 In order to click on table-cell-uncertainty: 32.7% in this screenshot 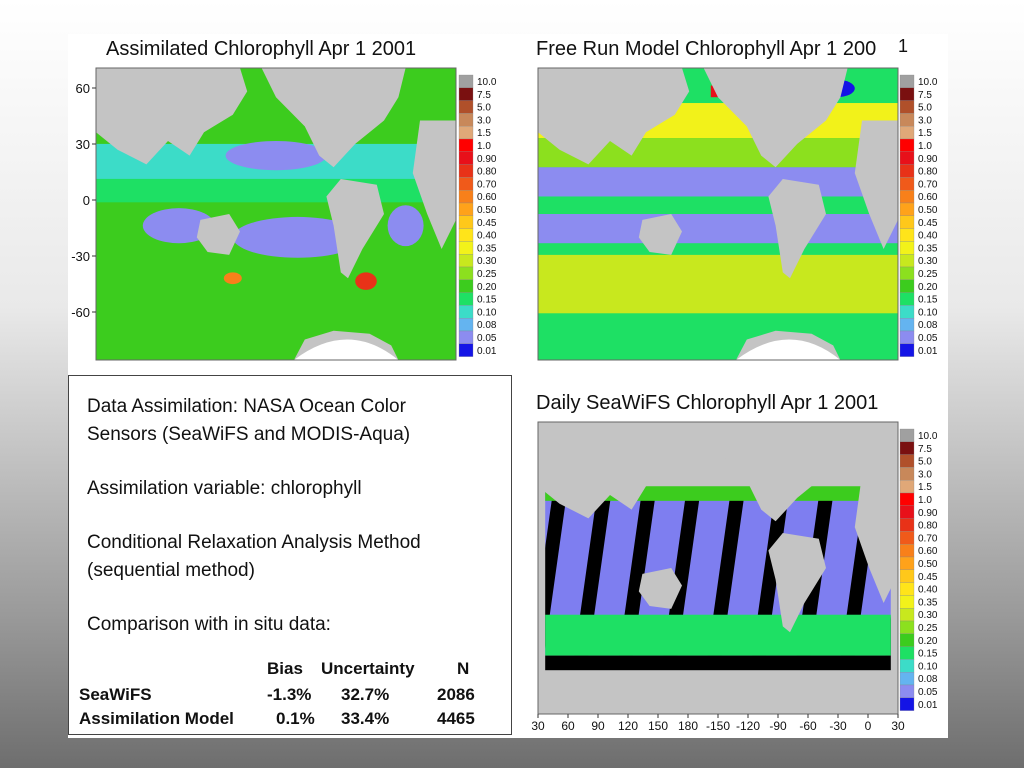, I will do `click(365, 694)`.